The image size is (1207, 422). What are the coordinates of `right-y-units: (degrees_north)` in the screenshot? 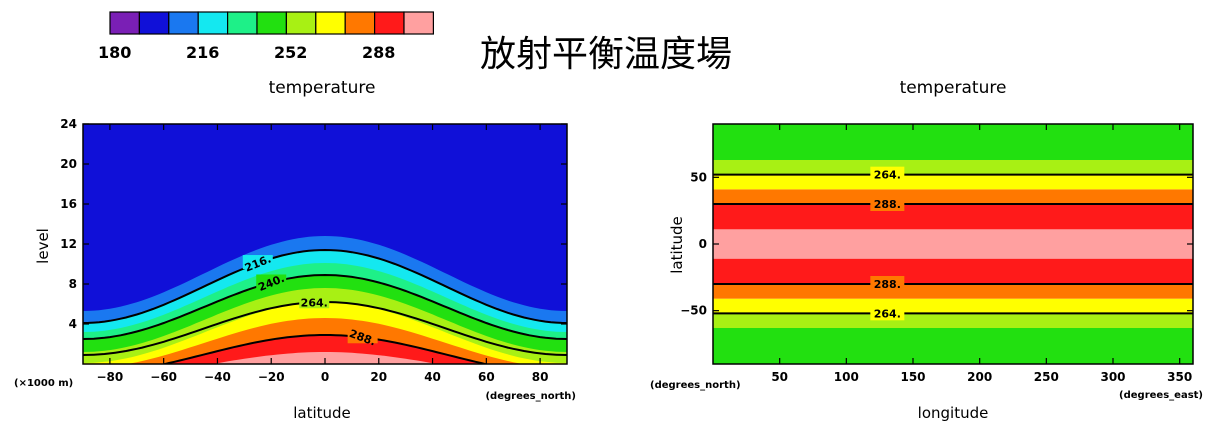 It's located at (695, 385).